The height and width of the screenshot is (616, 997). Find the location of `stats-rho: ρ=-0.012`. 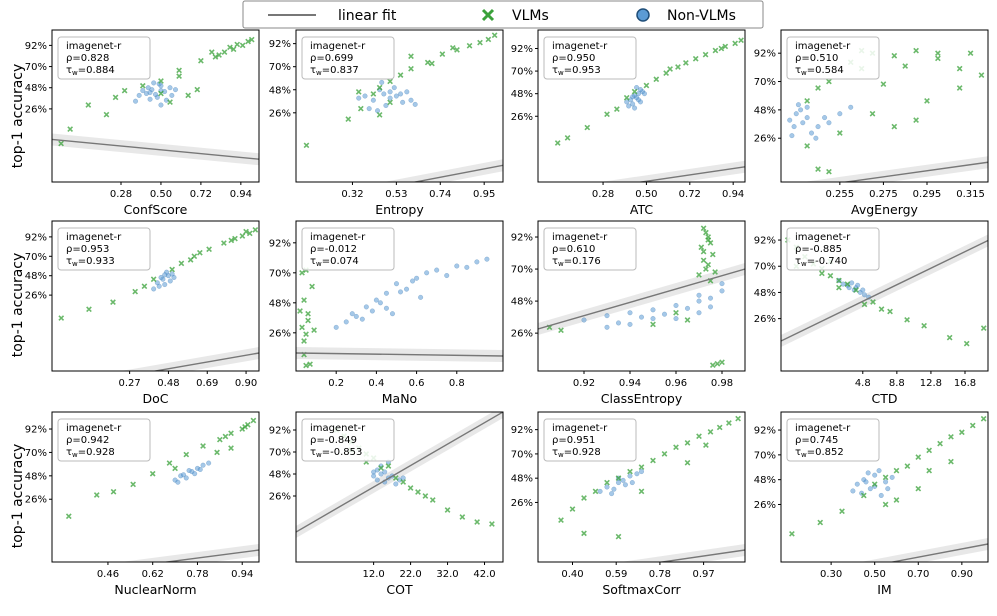

stats-rho: ρ=-0.012 is located at coordinates (333, 249).